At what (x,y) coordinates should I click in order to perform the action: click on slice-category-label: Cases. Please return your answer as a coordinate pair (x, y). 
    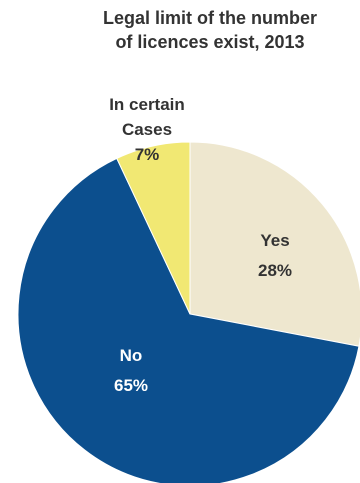
    Looking at the image, I should click on (147, 129).